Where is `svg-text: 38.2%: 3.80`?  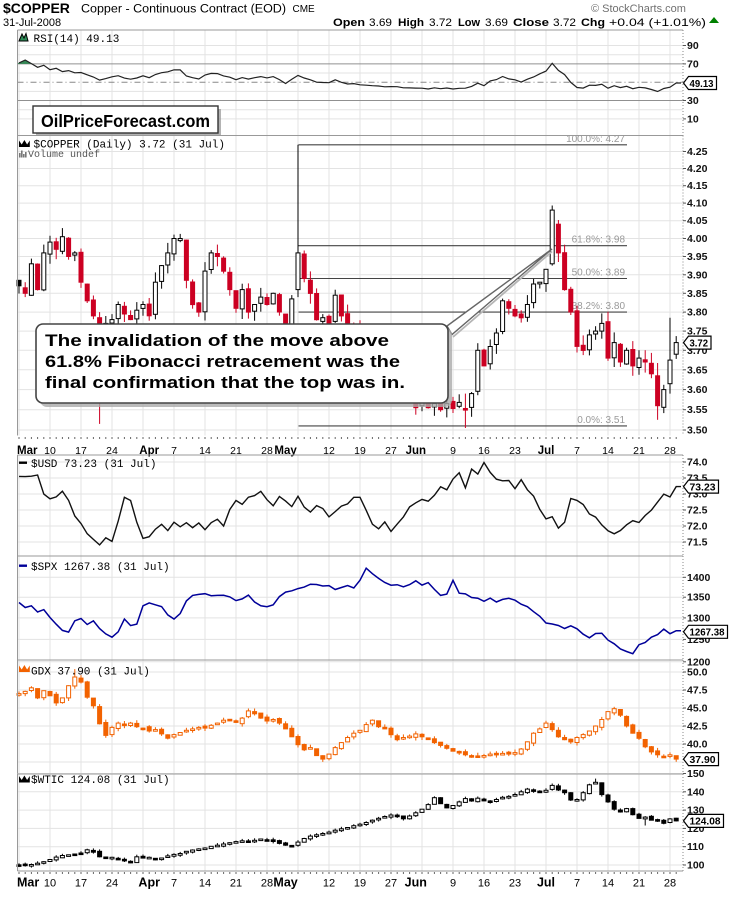 svg-text: 38.2%: 3.80 is located at coordinates (599, 306).